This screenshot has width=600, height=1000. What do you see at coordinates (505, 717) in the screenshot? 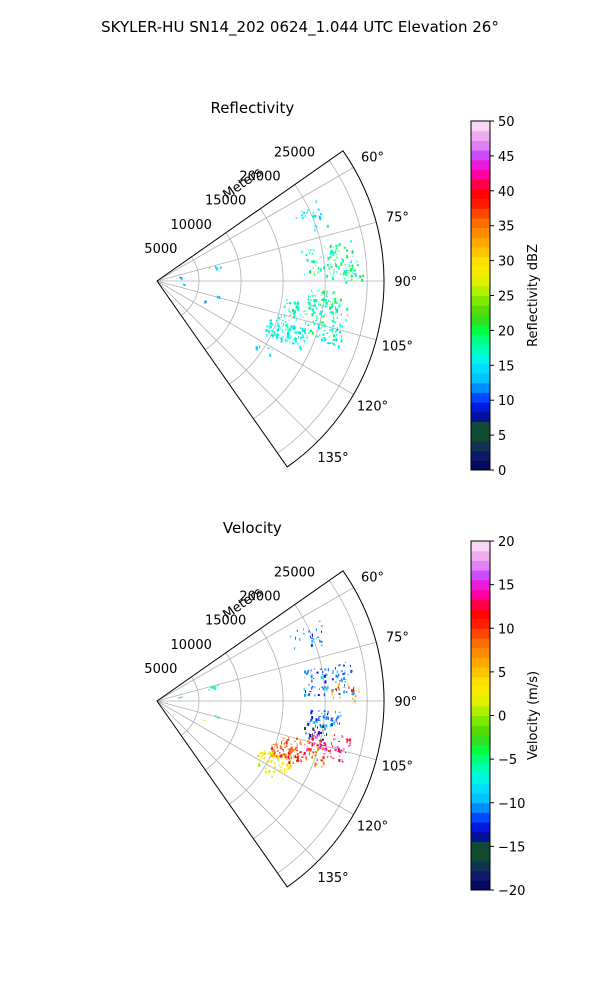
I see `colorbar: −20 −15 −10 −5 0 5 10 15 20 Velocity (m/s)` at bounding box center [505, 717].